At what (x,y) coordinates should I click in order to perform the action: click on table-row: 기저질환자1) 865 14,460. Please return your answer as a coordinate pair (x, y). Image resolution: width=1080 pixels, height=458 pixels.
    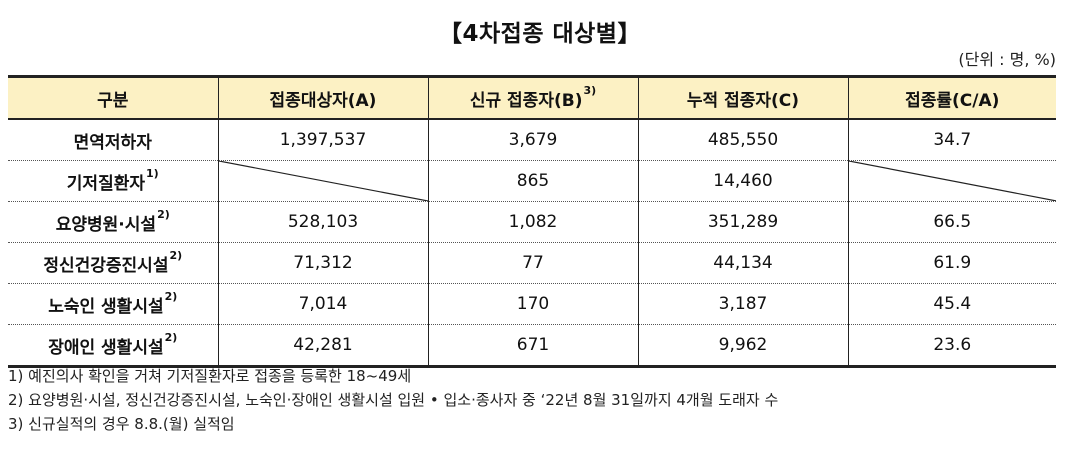
    Looking at the image, I should click on (532, 181).